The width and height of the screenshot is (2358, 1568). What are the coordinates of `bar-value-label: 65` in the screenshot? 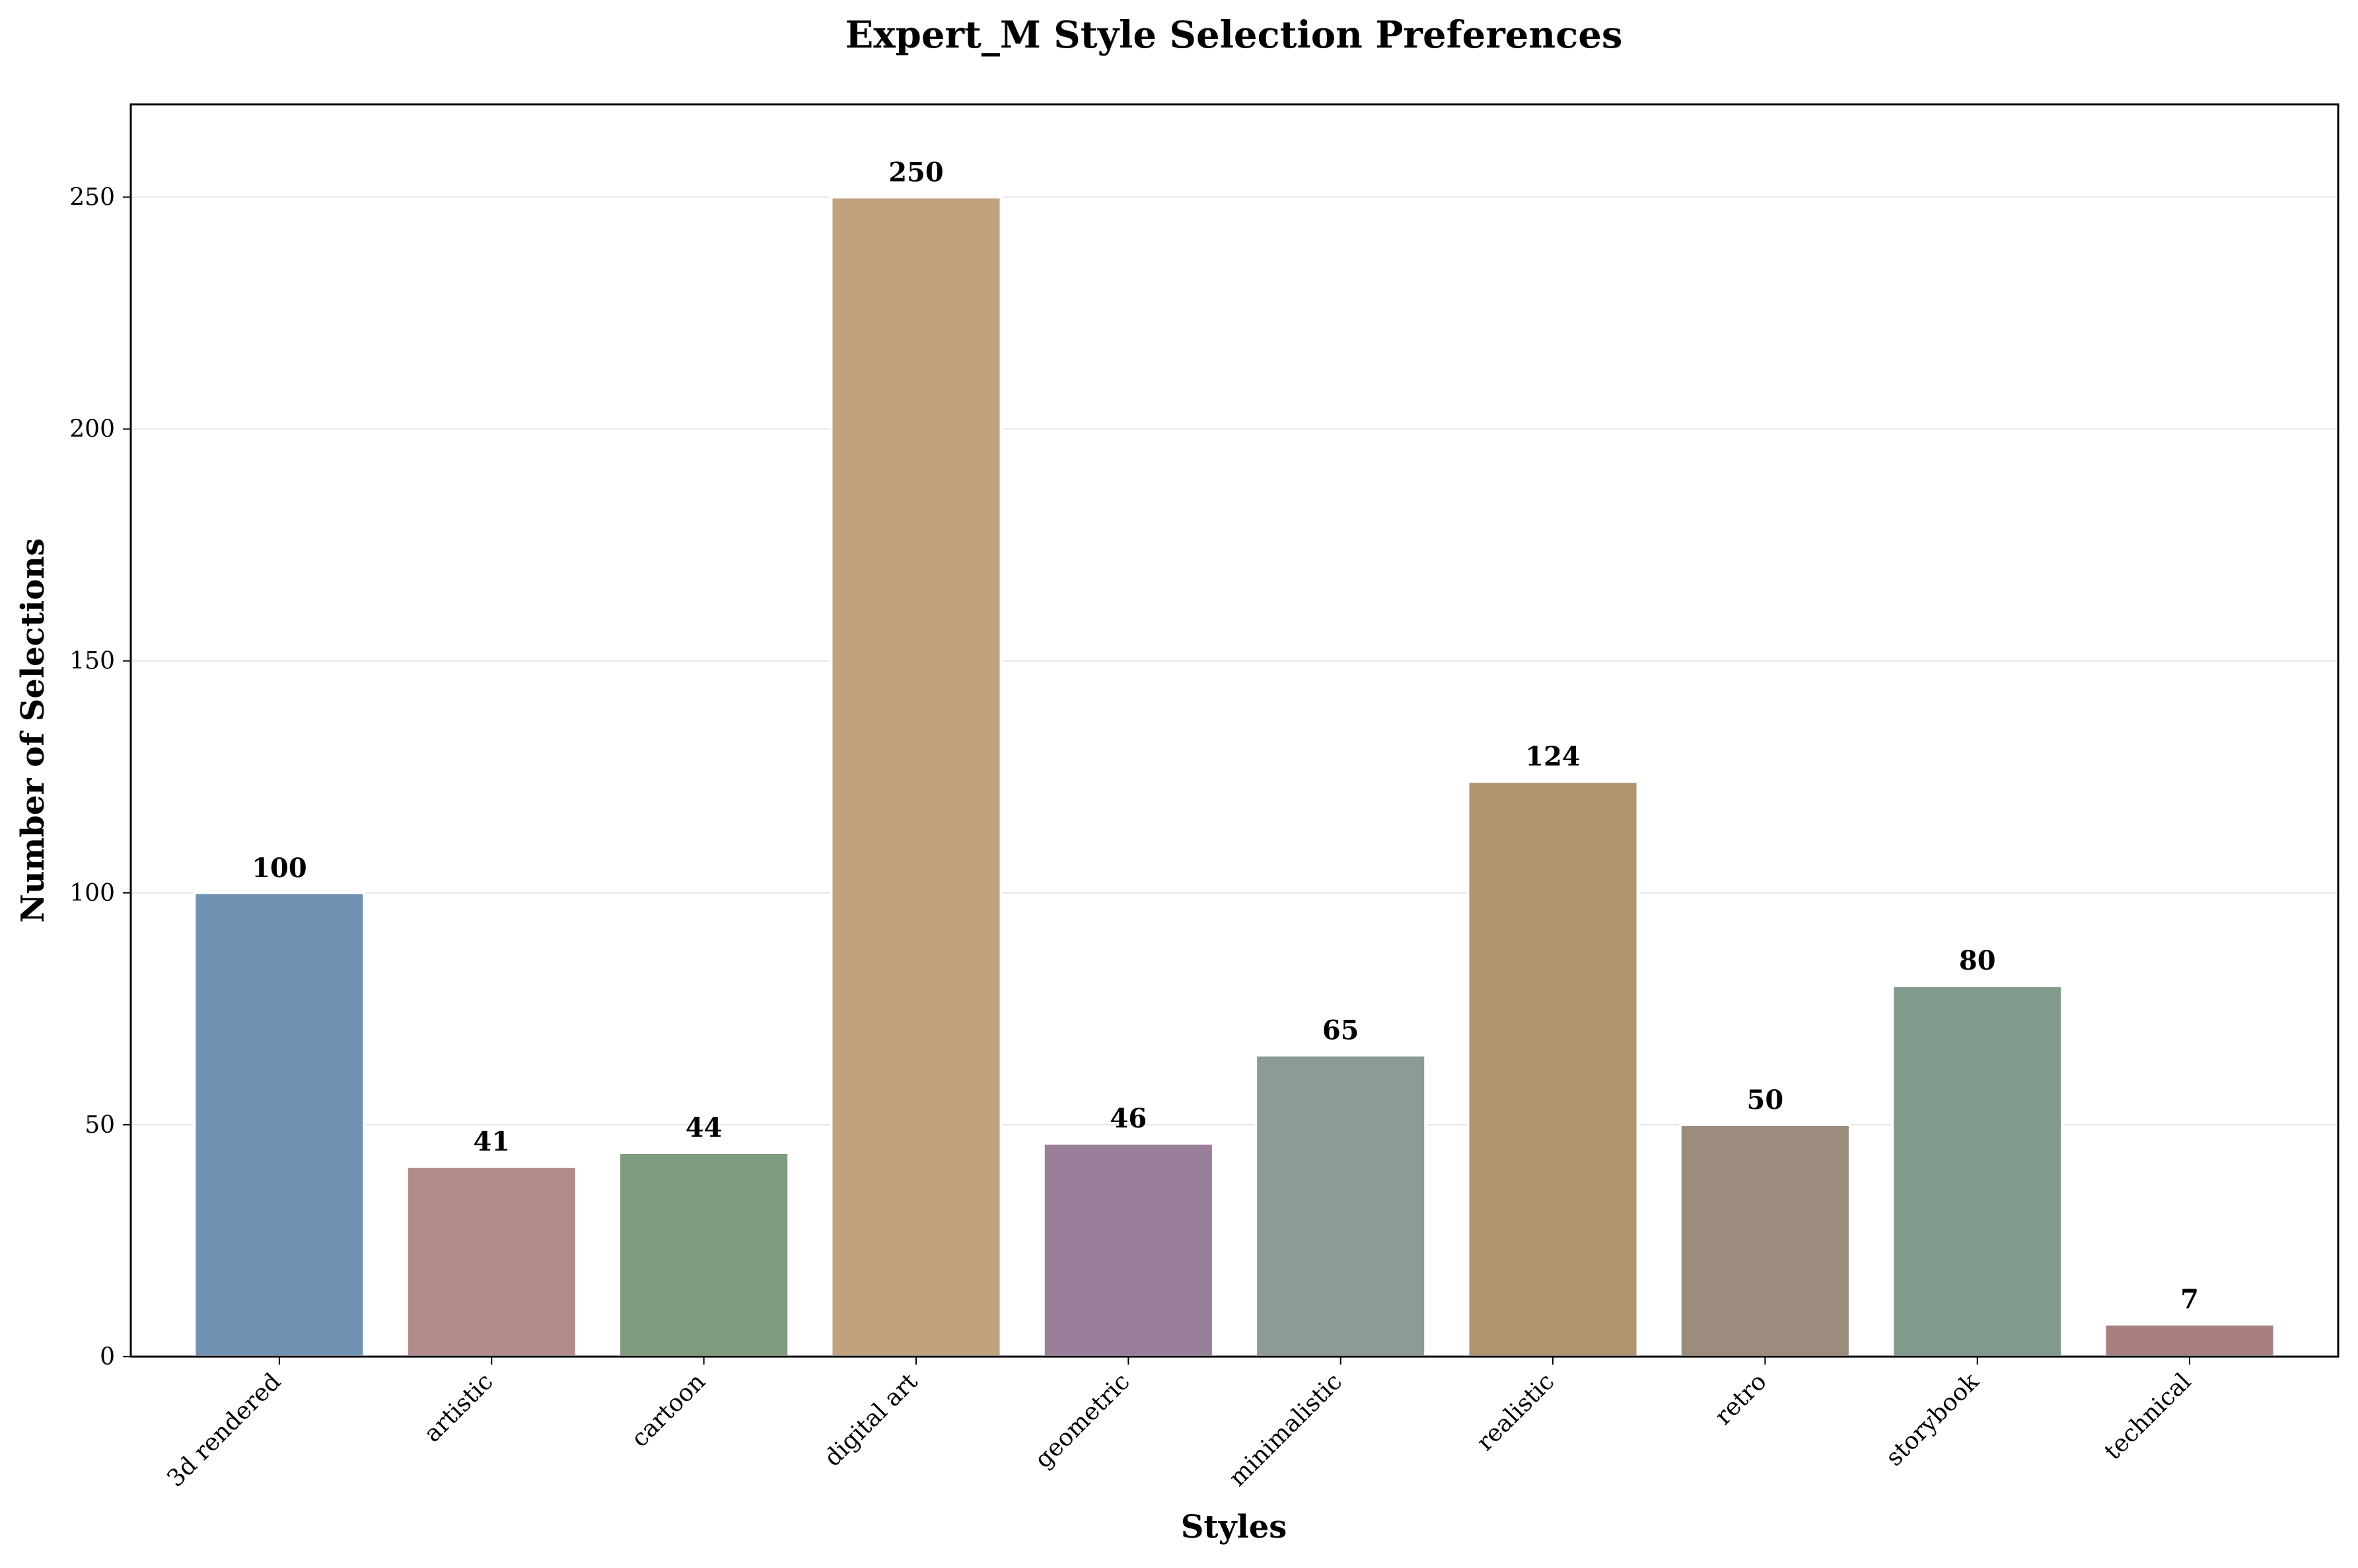 It's located at (1340, 1030).